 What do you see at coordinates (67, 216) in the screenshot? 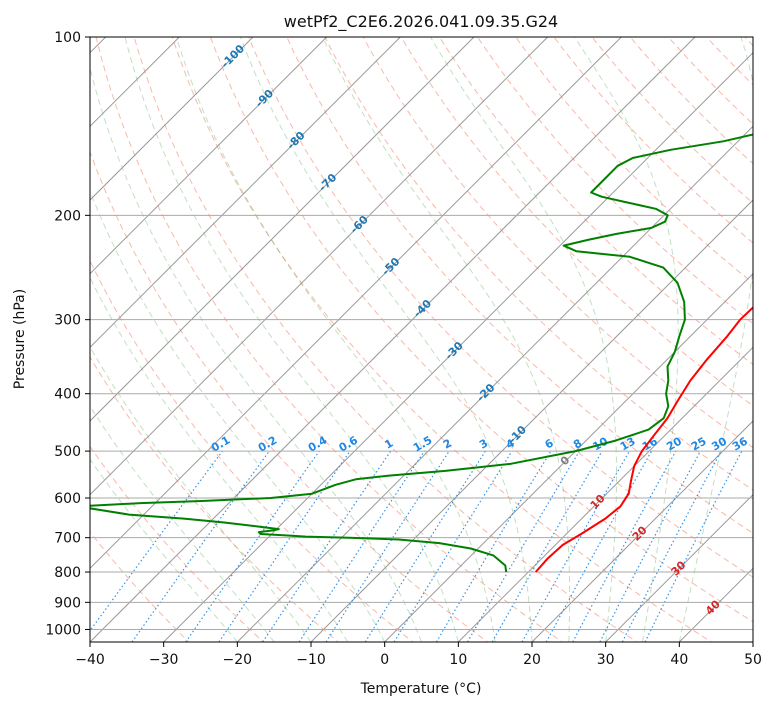
I see `y-tick-label: 200` at bounding box center [67, 216].